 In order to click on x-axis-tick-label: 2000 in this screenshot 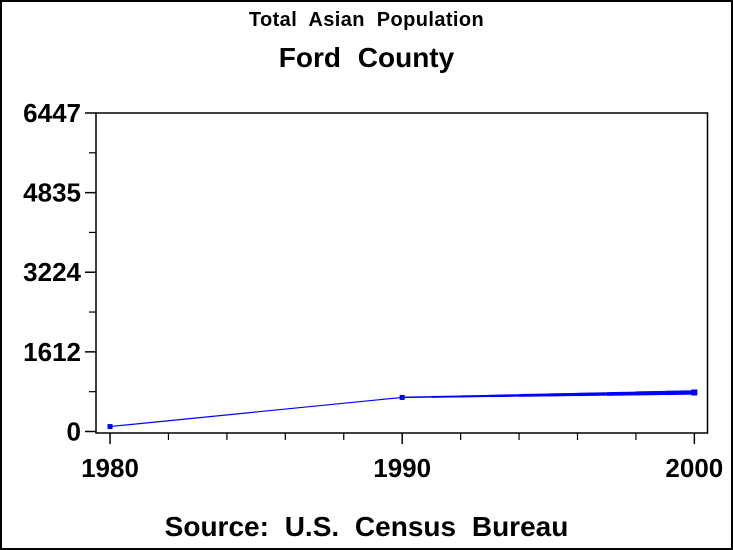, I will do `click(694, 468)`.